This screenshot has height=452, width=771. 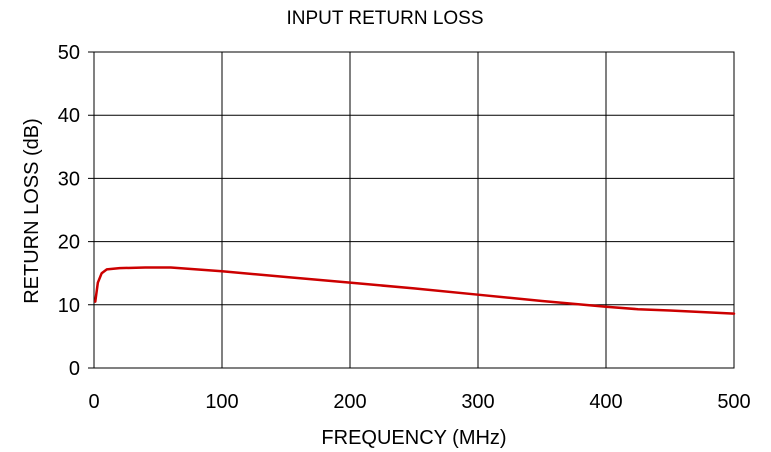 I want to click on chart-title: INPUT RETURN LOSS, so click(x=384, y=18).